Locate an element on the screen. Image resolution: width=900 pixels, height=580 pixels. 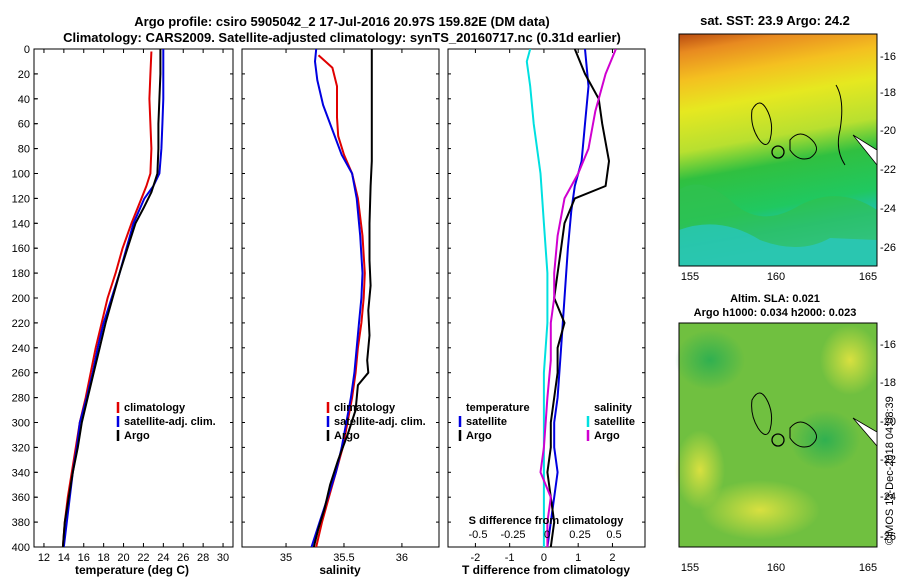
series-line-temperature-satellite is located at coordinates (568, 298).